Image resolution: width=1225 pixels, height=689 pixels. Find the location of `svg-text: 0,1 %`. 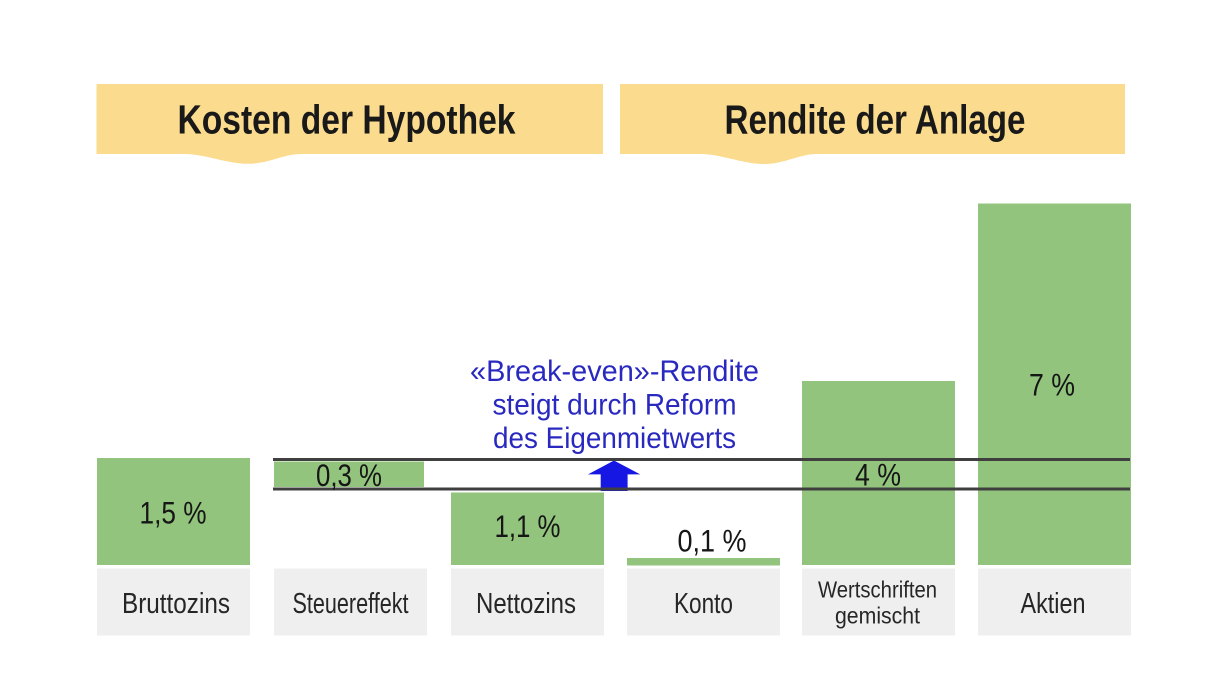

svg-text: 0,1 % is located at coordinates (712, 541).